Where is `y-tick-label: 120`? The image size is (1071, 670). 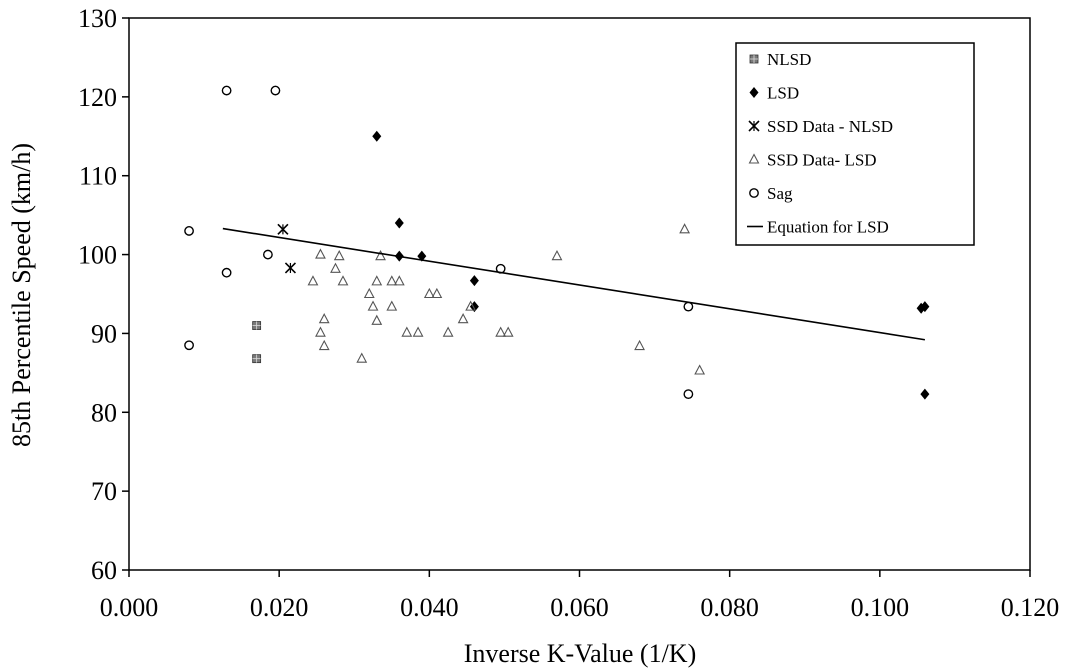 y-tick-label: 120 is located at coordinates (97, 97).